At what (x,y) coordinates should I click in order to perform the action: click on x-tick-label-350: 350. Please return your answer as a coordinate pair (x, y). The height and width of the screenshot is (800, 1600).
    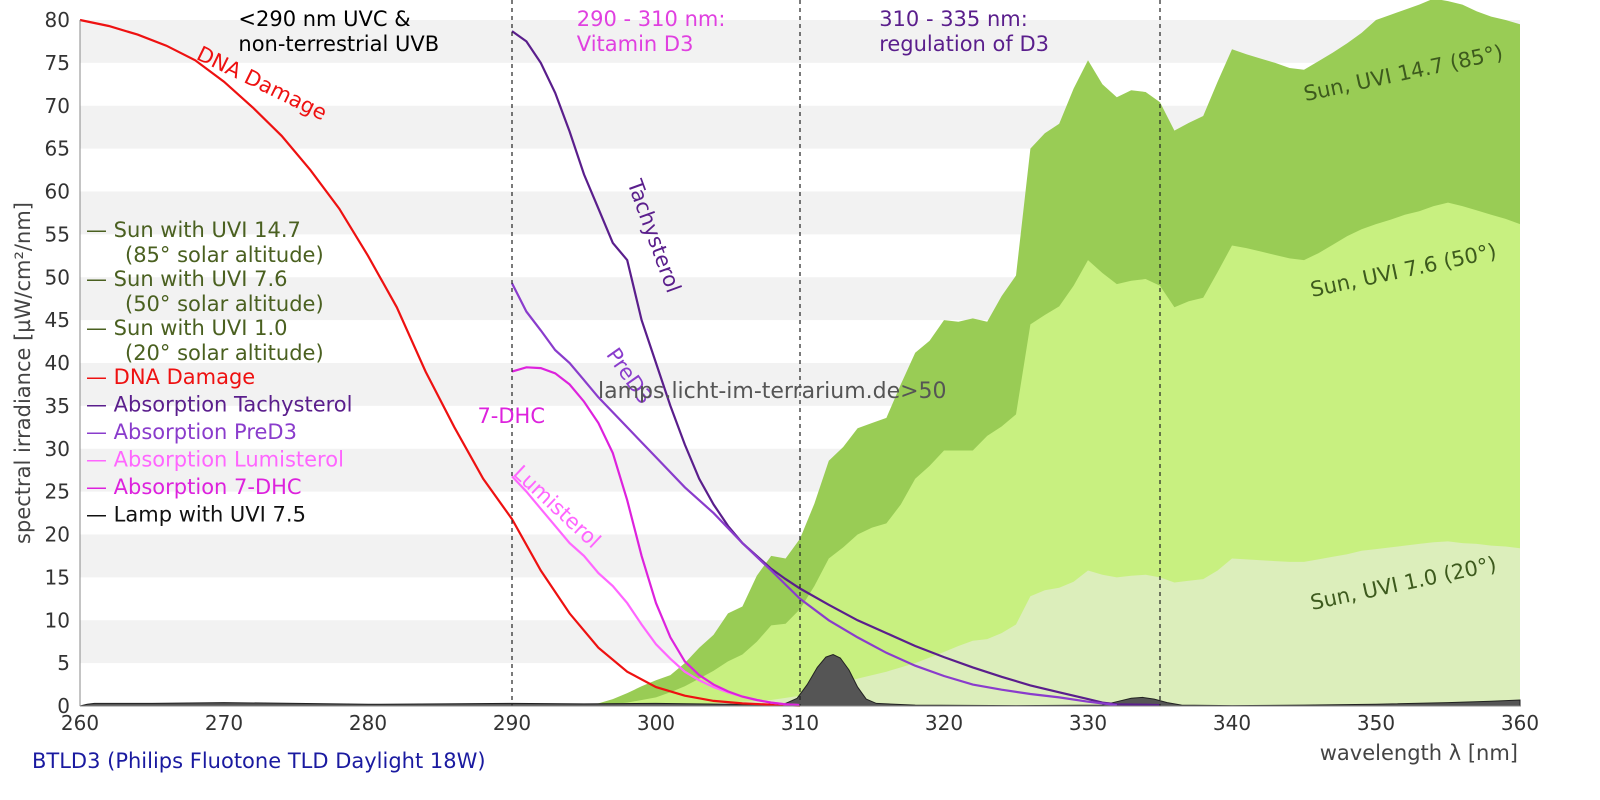
    Looking at the image, I should click on (1376, 723).